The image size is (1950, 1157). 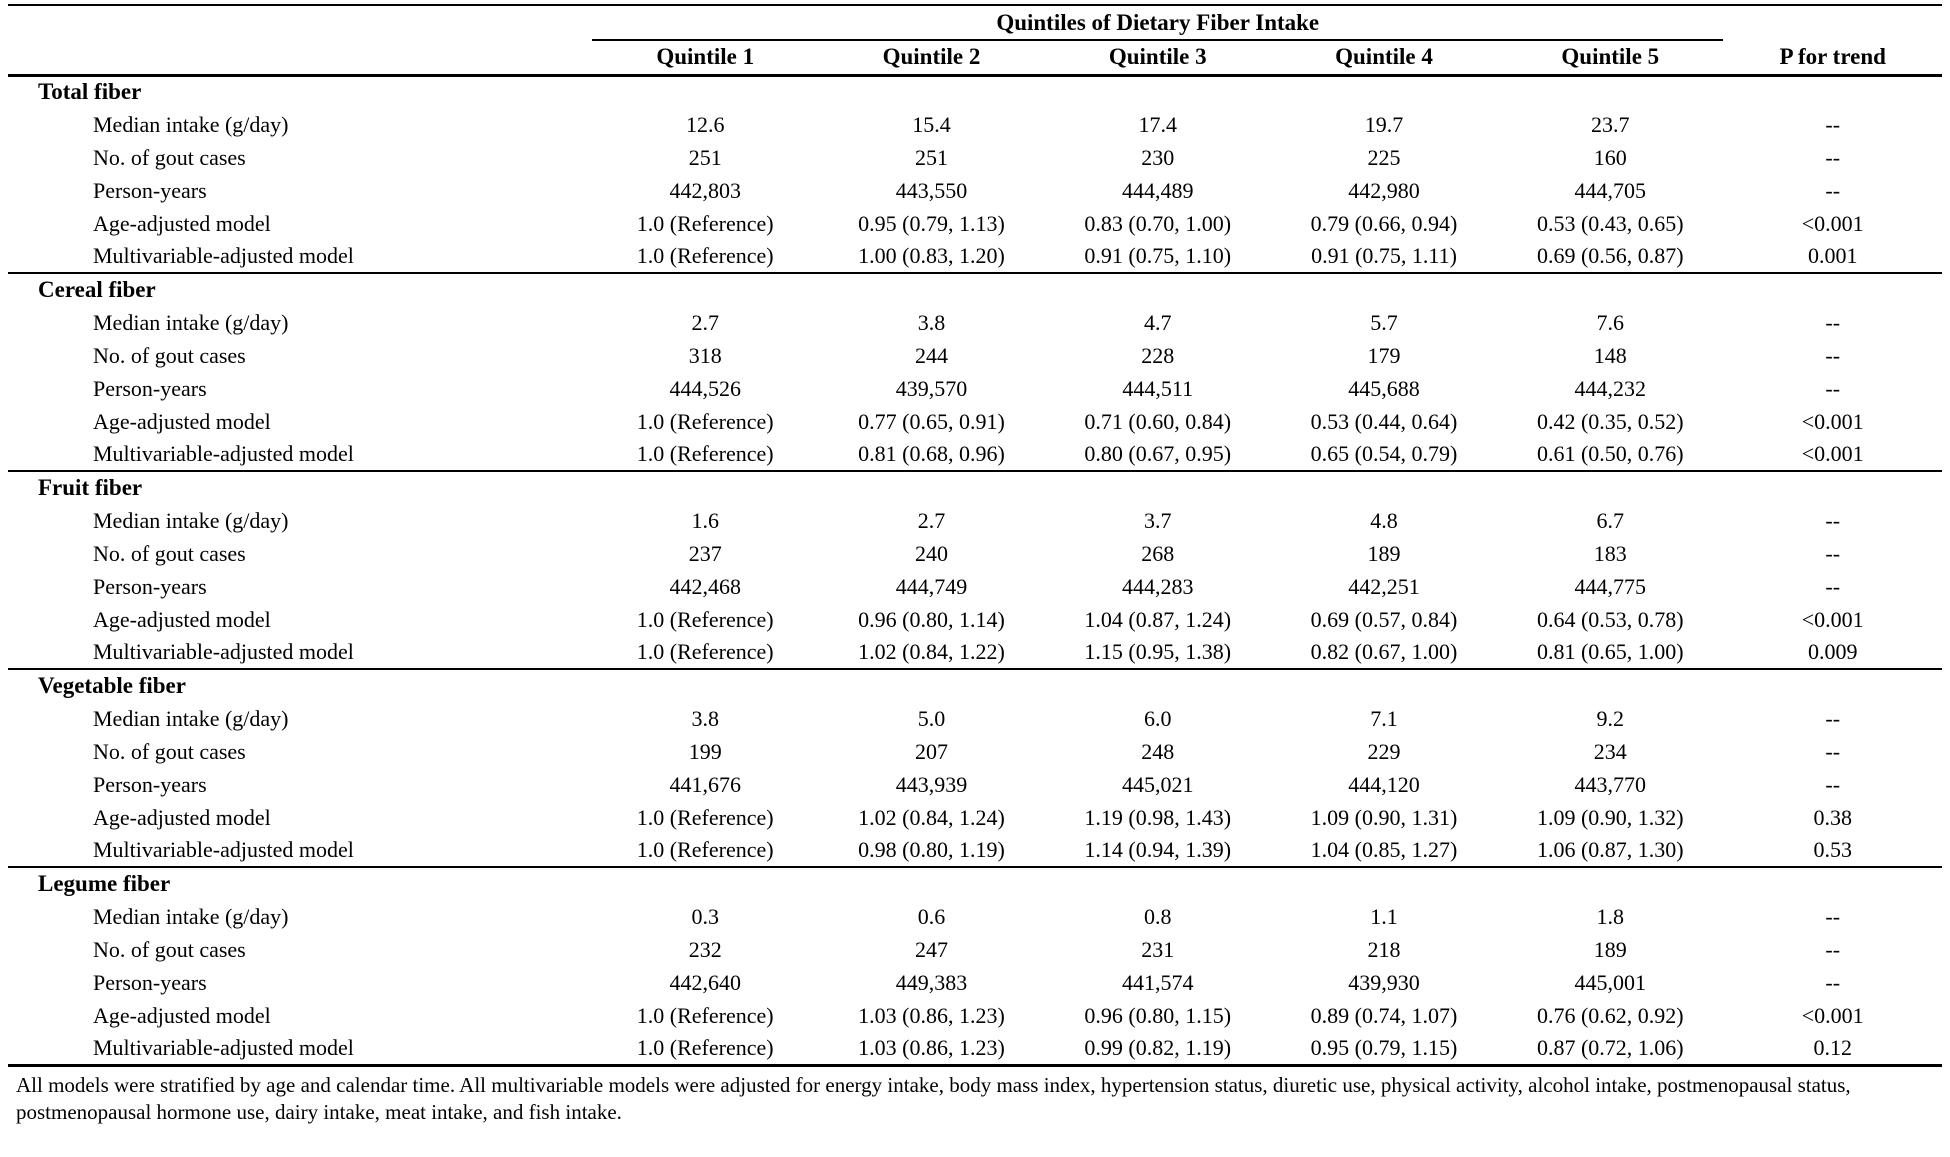 I want to click on value-cell: 445,001, so click(x=1610, y=982).